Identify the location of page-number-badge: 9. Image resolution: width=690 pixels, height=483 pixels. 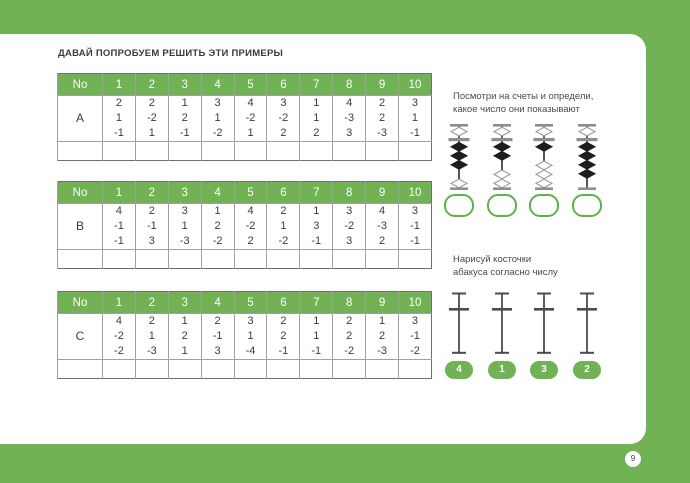
(633, 459).